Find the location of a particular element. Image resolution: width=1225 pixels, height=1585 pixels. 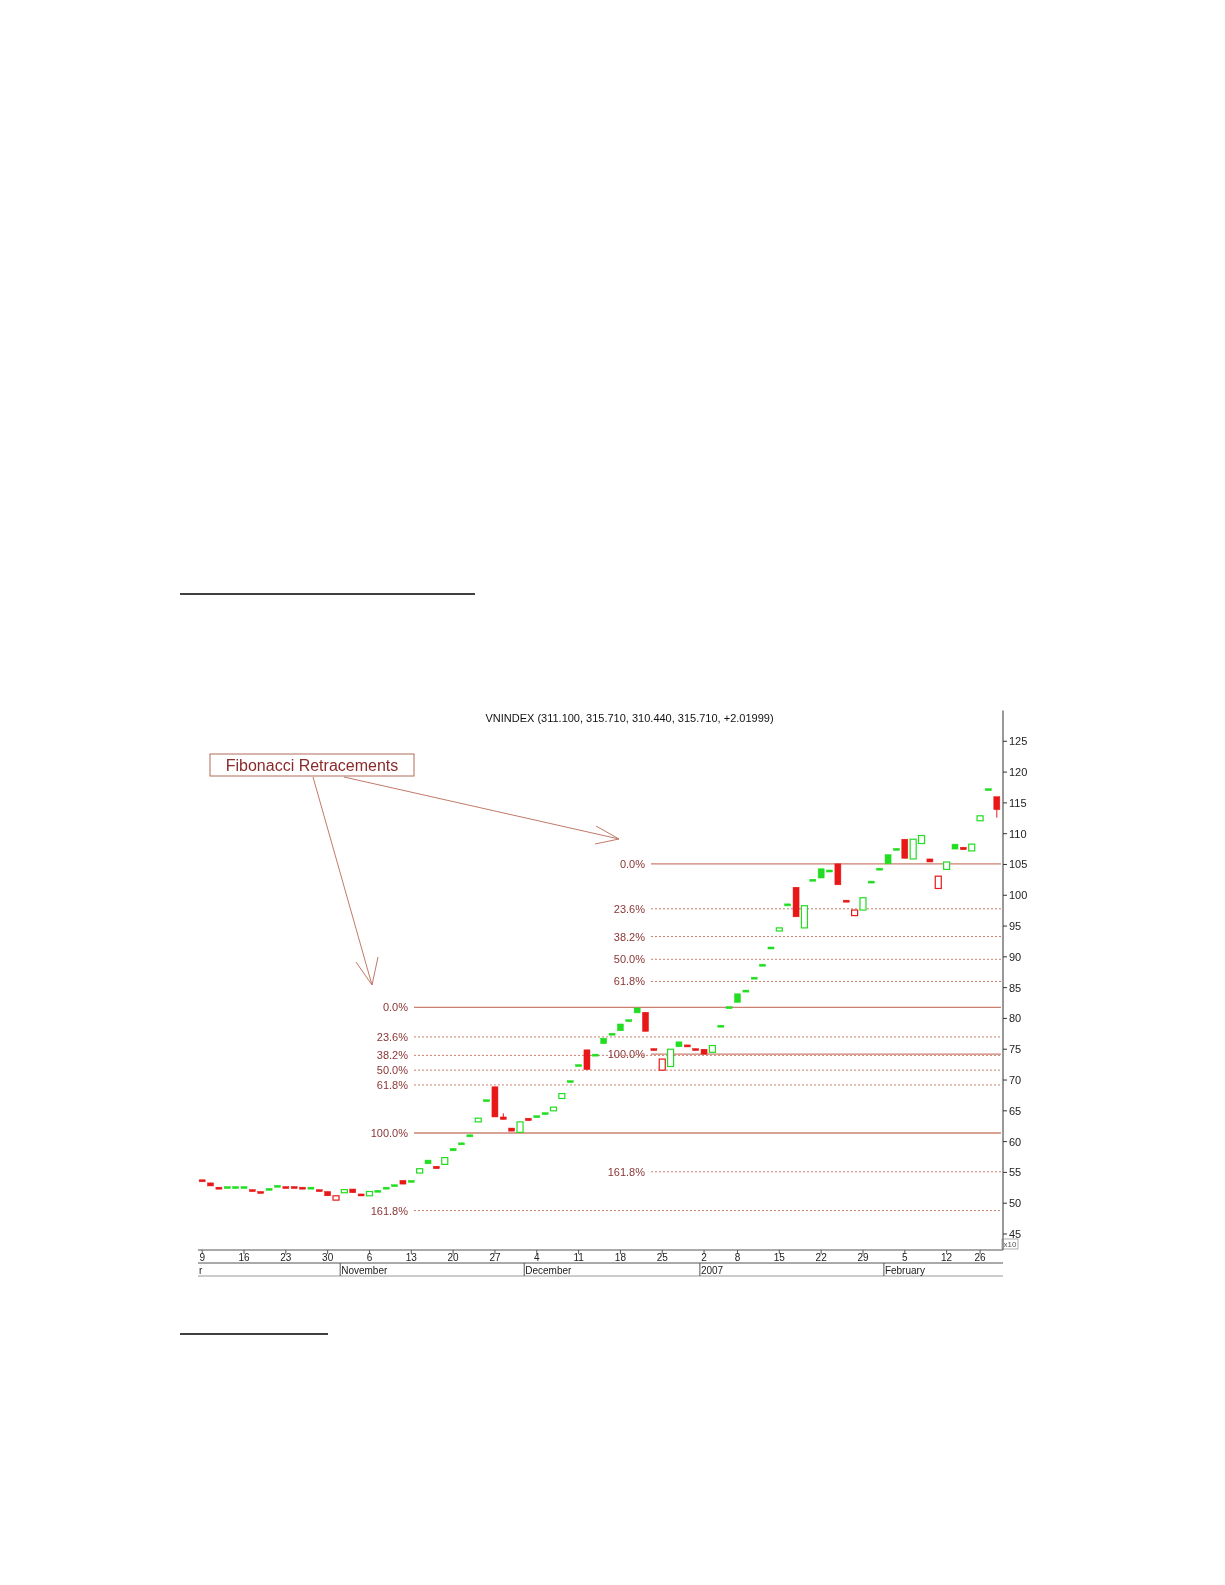

y-tick-label: 65 is located at coordinates (1015, 1110).